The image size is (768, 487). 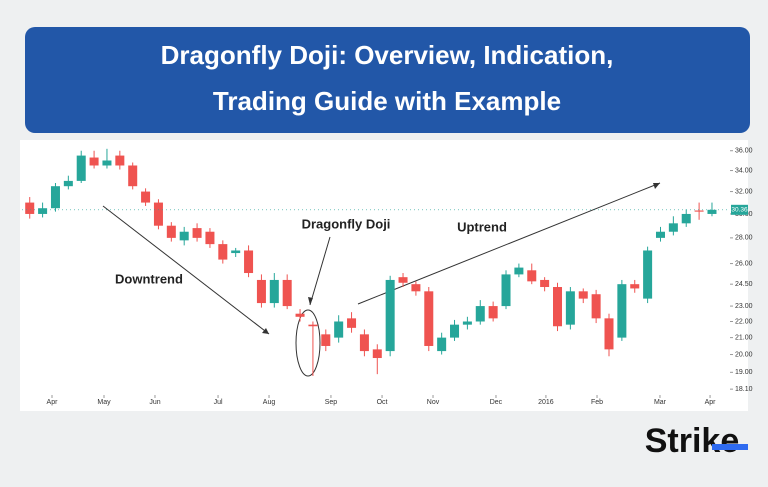 What do you see at coordinates (382, 402) in the screenshot?
I see `x-tick-label: Oct` at bounding box center [382, 402].